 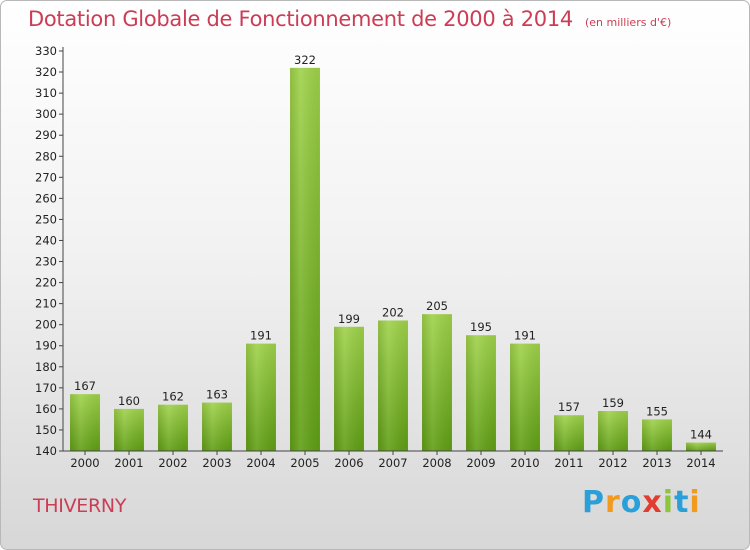 I want to click on y-tick-label: 200, so click(x=46, y=325).